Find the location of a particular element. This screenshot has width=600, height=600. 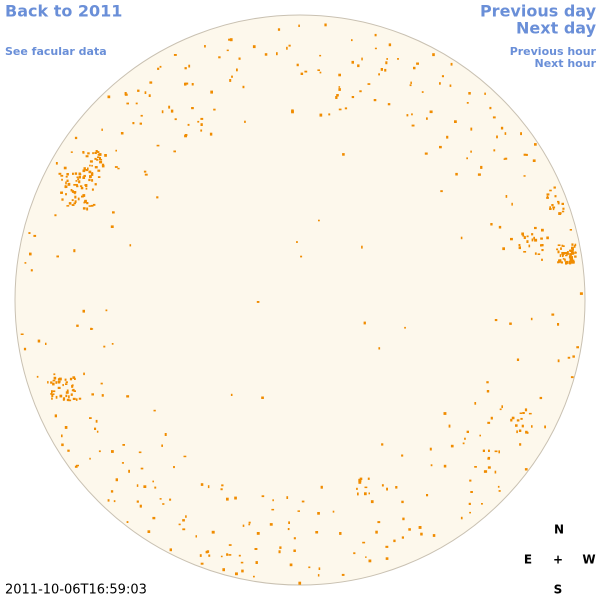

facular-data-link: See facular data is located at coordinates (56, 51).